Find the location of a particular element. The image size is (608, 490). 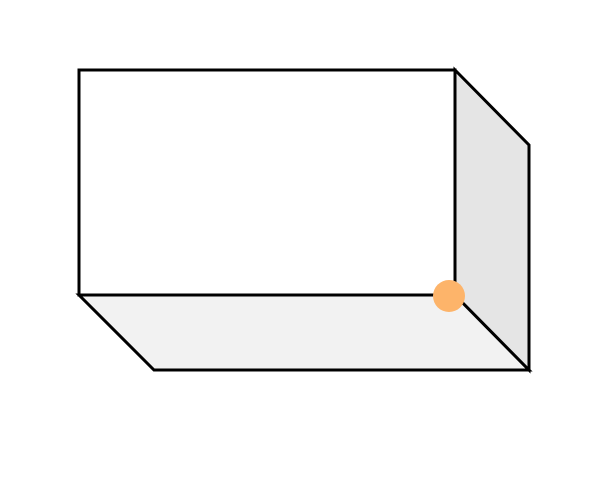

bottom-face is located at coordinates (304, 332).